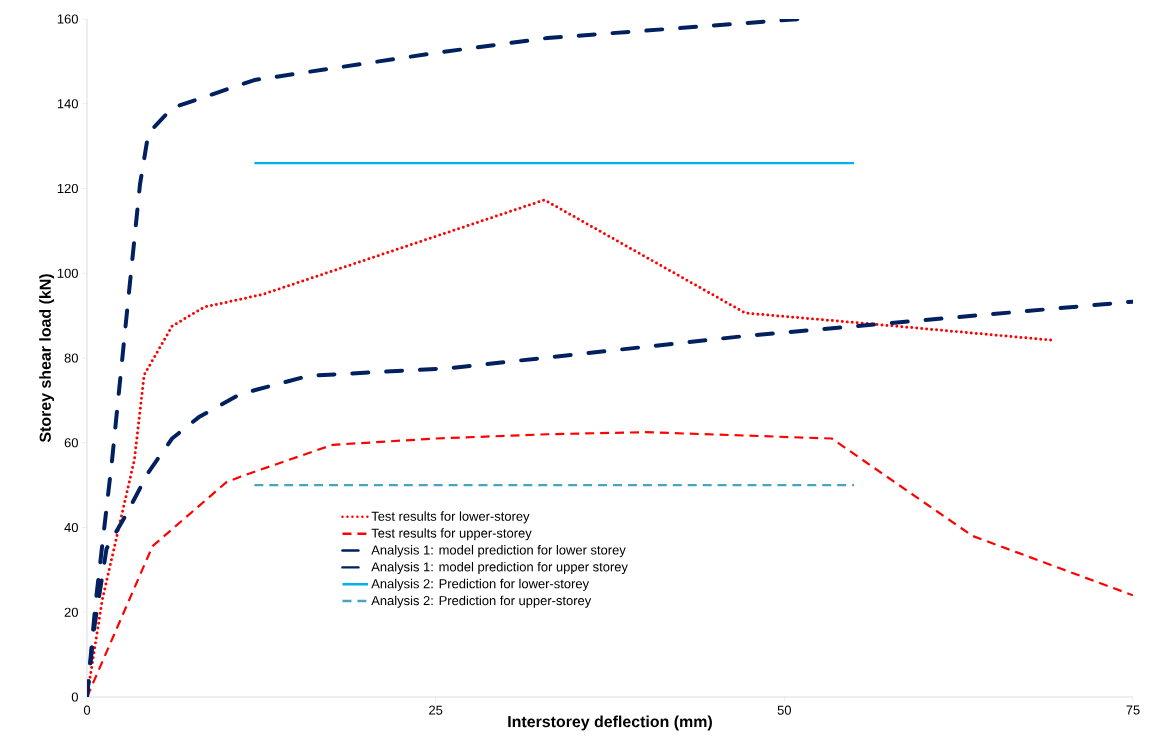  Describe the element at coordinates (451, 534) in the screenshot. I see `legend-label: Test results for upper-storey` at that location.